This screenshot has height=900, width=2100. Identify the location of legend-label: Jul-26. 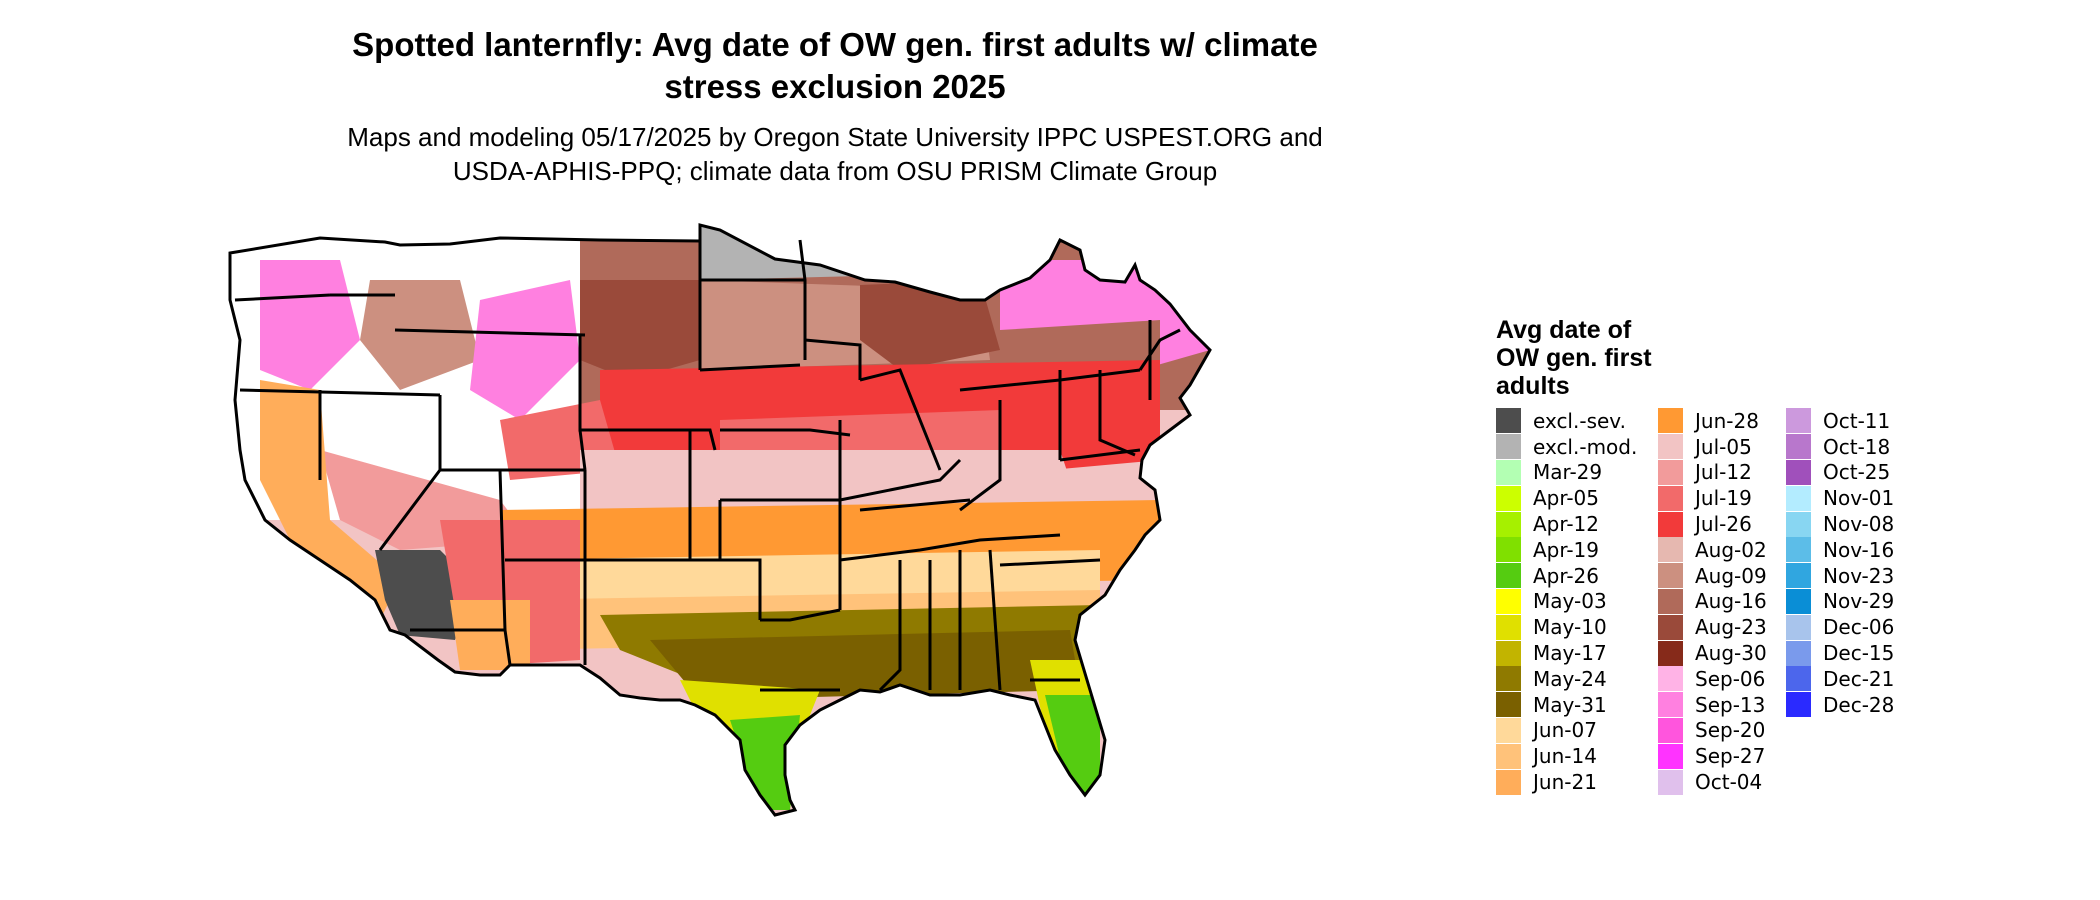
(1723, 524).